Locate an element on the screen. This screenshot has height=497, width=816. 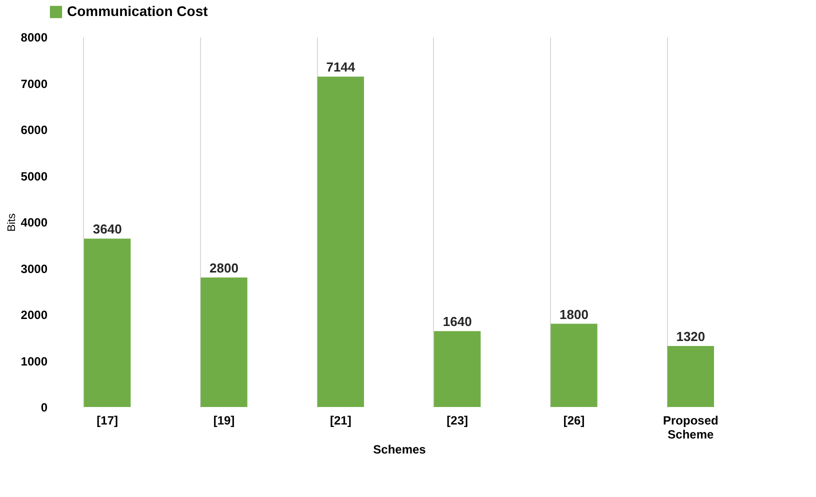
legend-label: Communication Cost is located at coordinates (137, 11).